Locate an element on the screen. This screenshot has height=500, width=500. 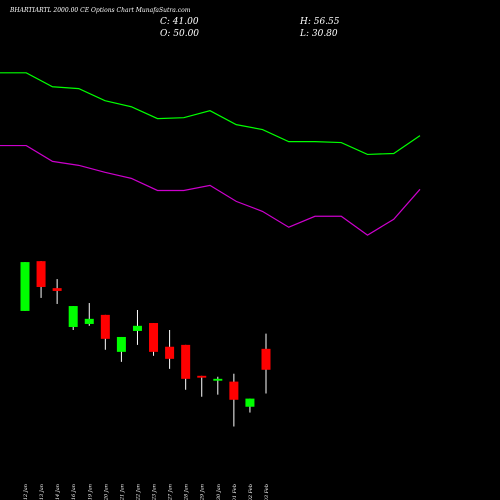
x-tick-label: 22 Jan is located at coordinates (138, 492).